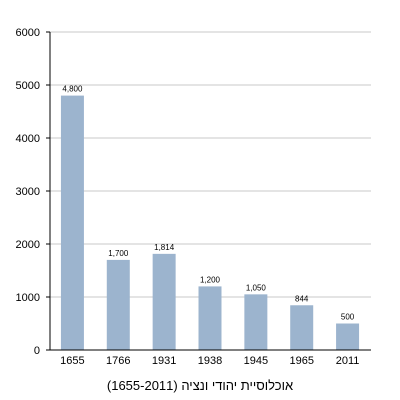 The width and height of the screenshot is (400, 400). What do you see at coordinates (37, 351) in the screenshot?
I see `y-tick-label: 0` at bounding box center [37, 351].